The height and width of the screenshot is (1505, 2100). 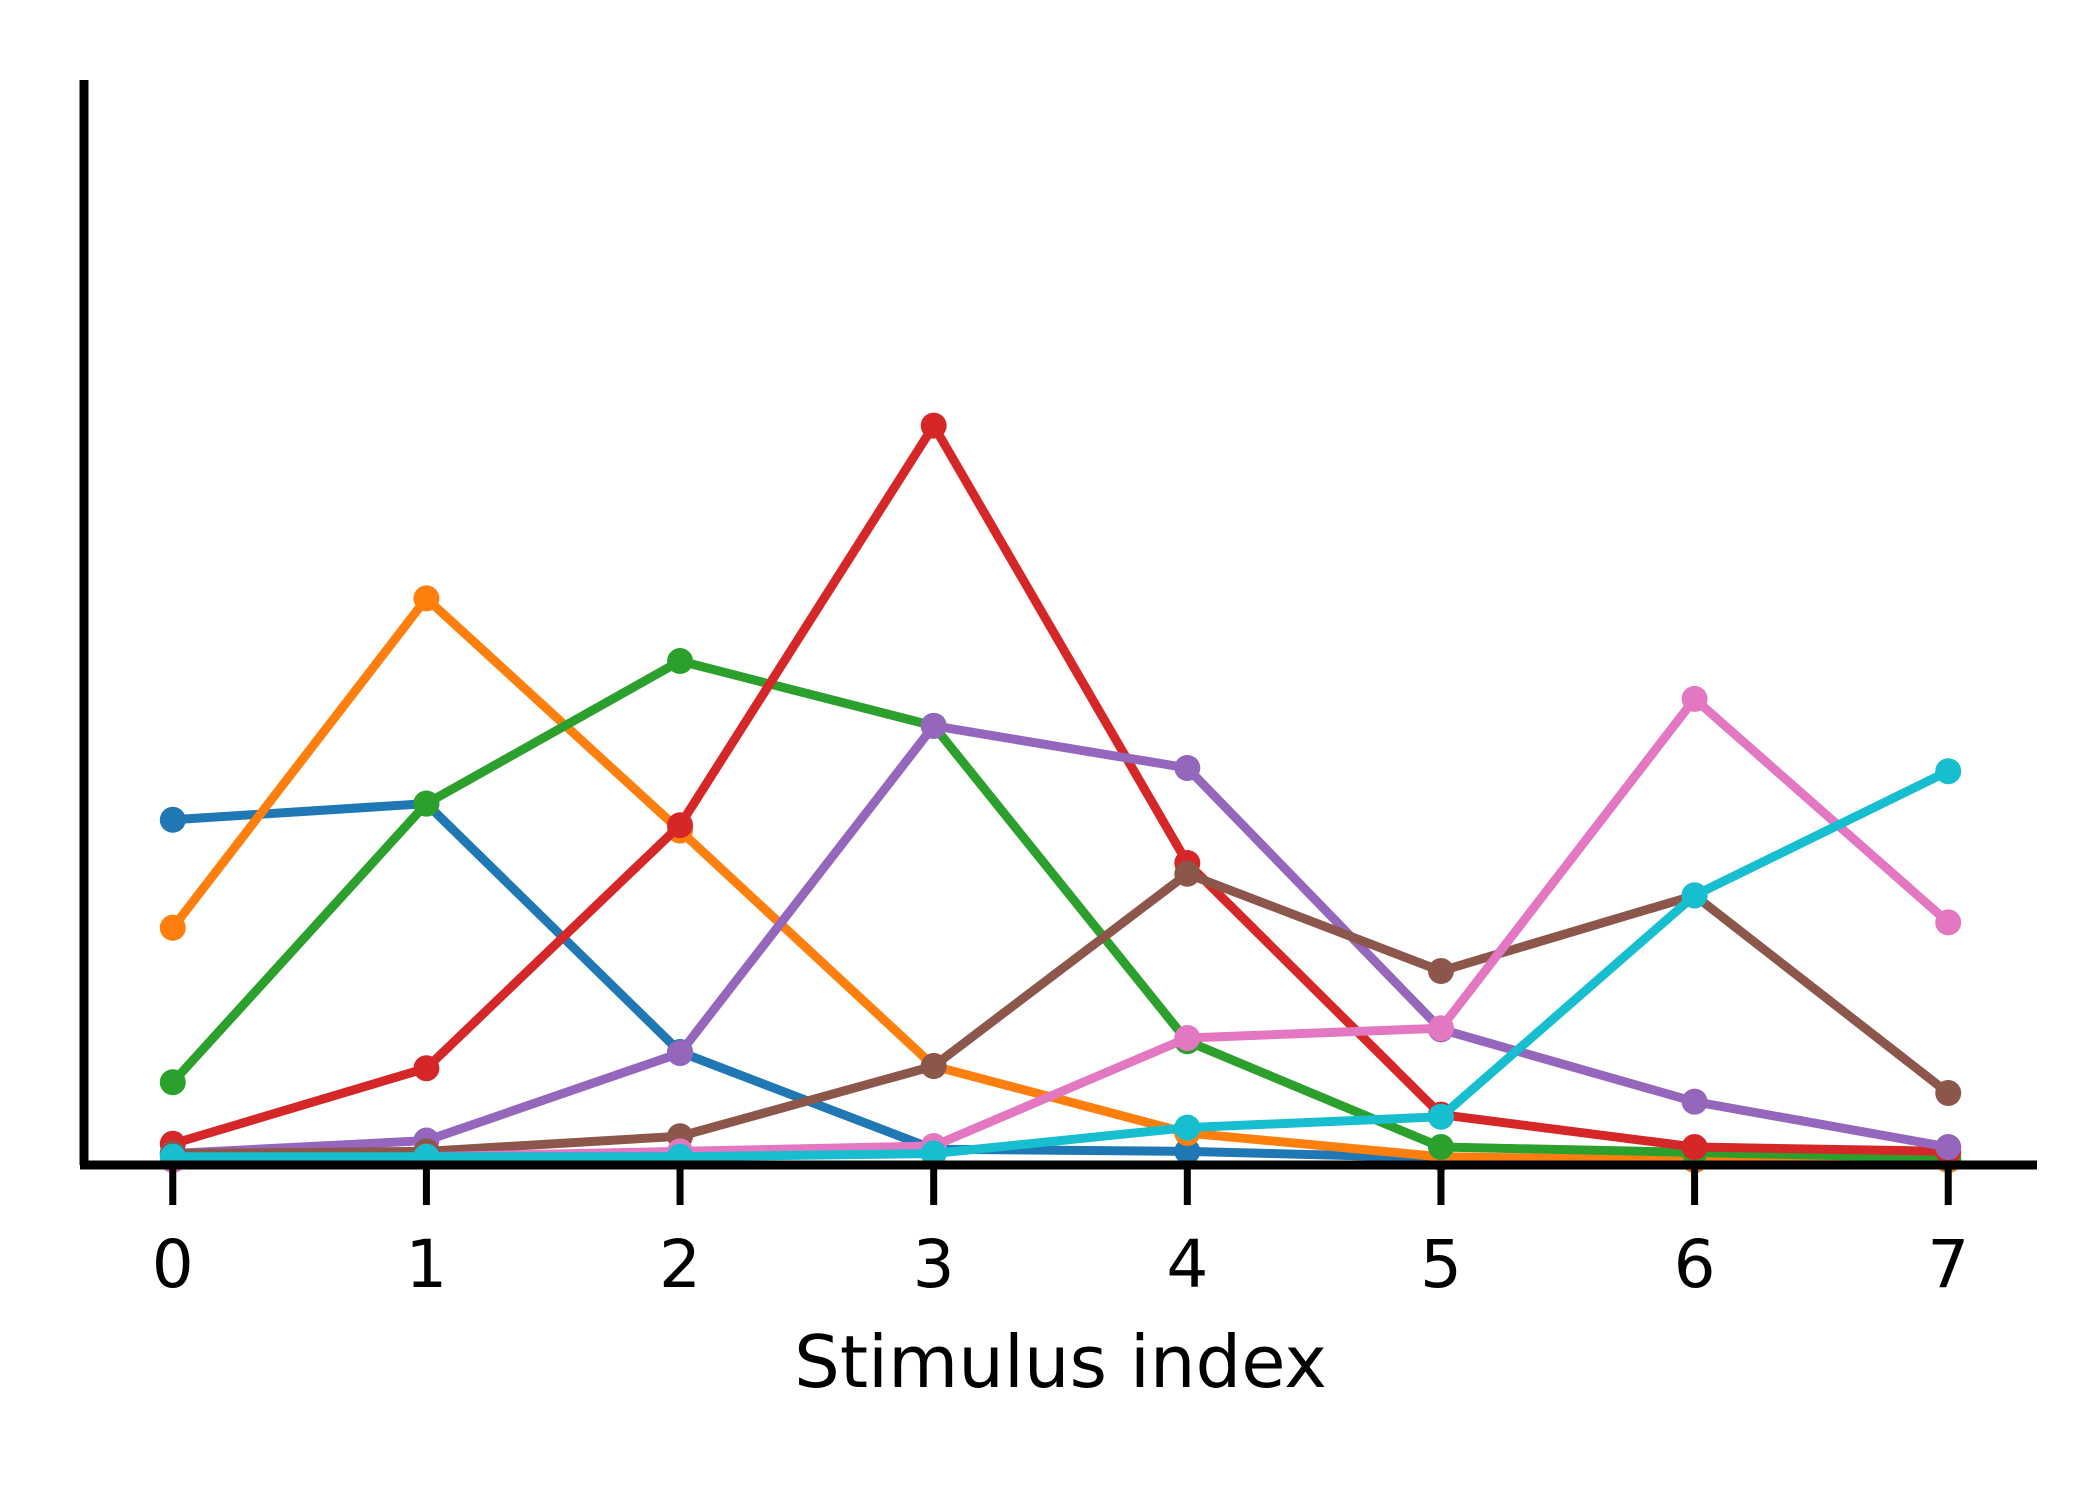 I want to click on x-ticks: 0 1 2 3 4 5 6 7, so click(x=1060, y=1234).